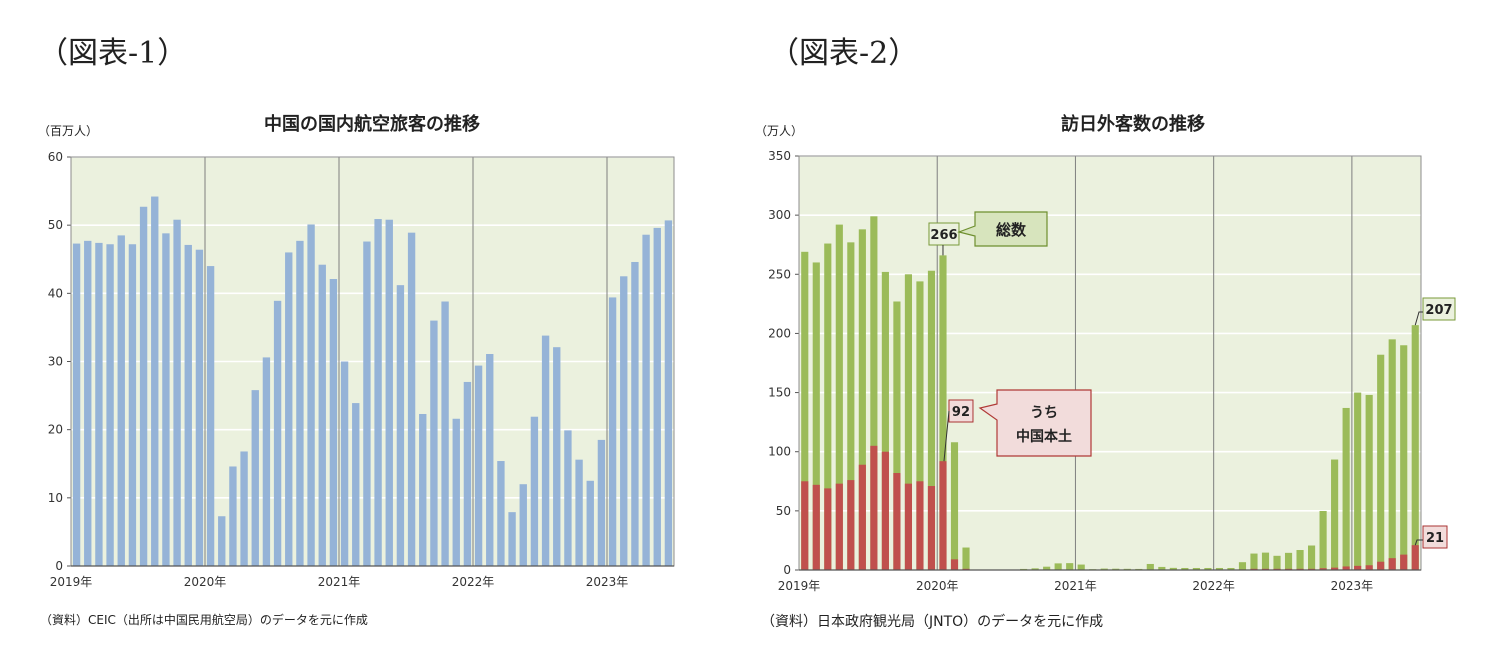 This screenshot has height=658, width=1494. Describe the element at coordinates (1435, 538) in the screenshot. I see `label-china-21: 21` at that location.